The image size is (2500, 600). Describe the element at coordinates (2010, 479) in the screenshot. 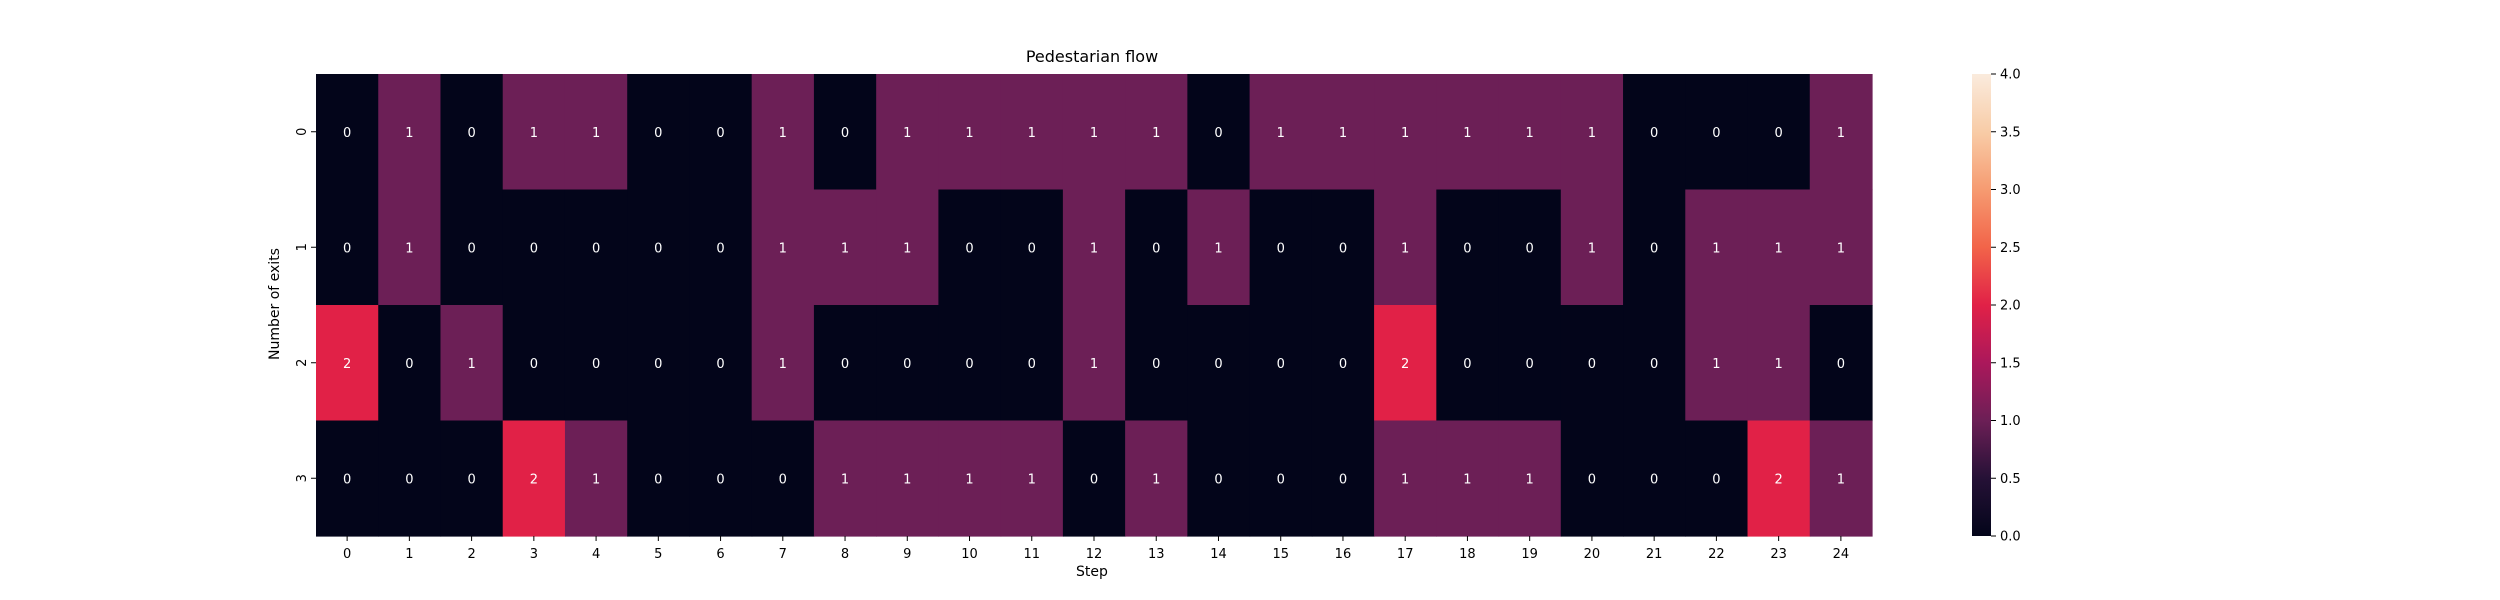

I see `colorbar-tick-label: 0.5` at that location.